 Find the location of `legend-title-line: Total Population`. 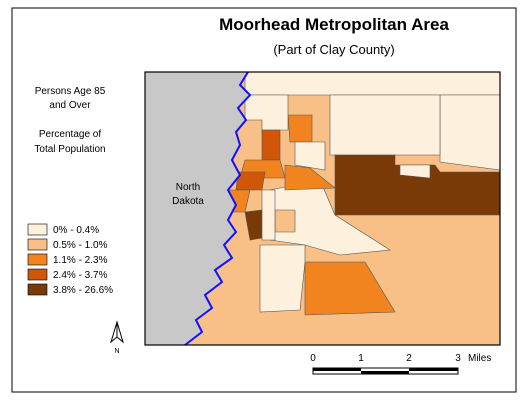

legend-title-line: Total Population is located at coordinates (69, 149).